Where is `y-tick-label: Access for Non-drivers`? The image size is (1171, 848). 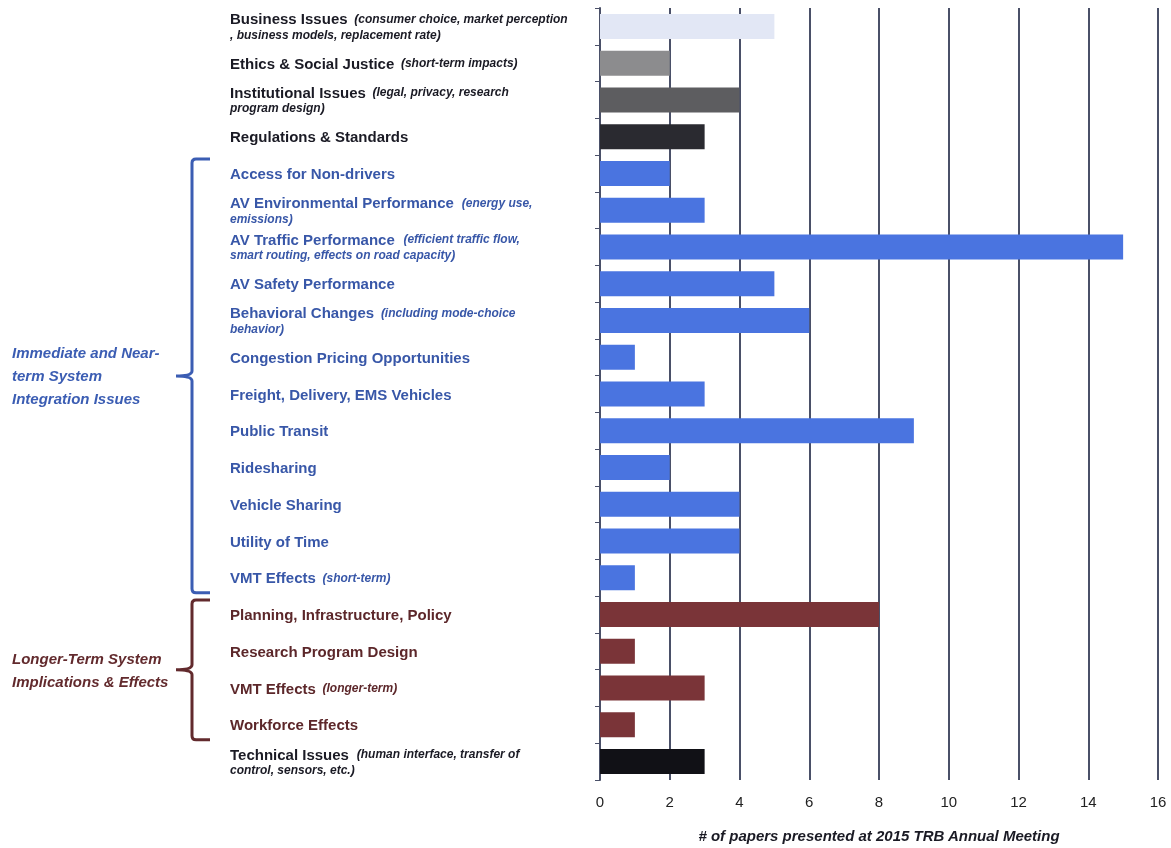 y-tick-label: Access for Non-drivers is located at coordinates (313, 173).